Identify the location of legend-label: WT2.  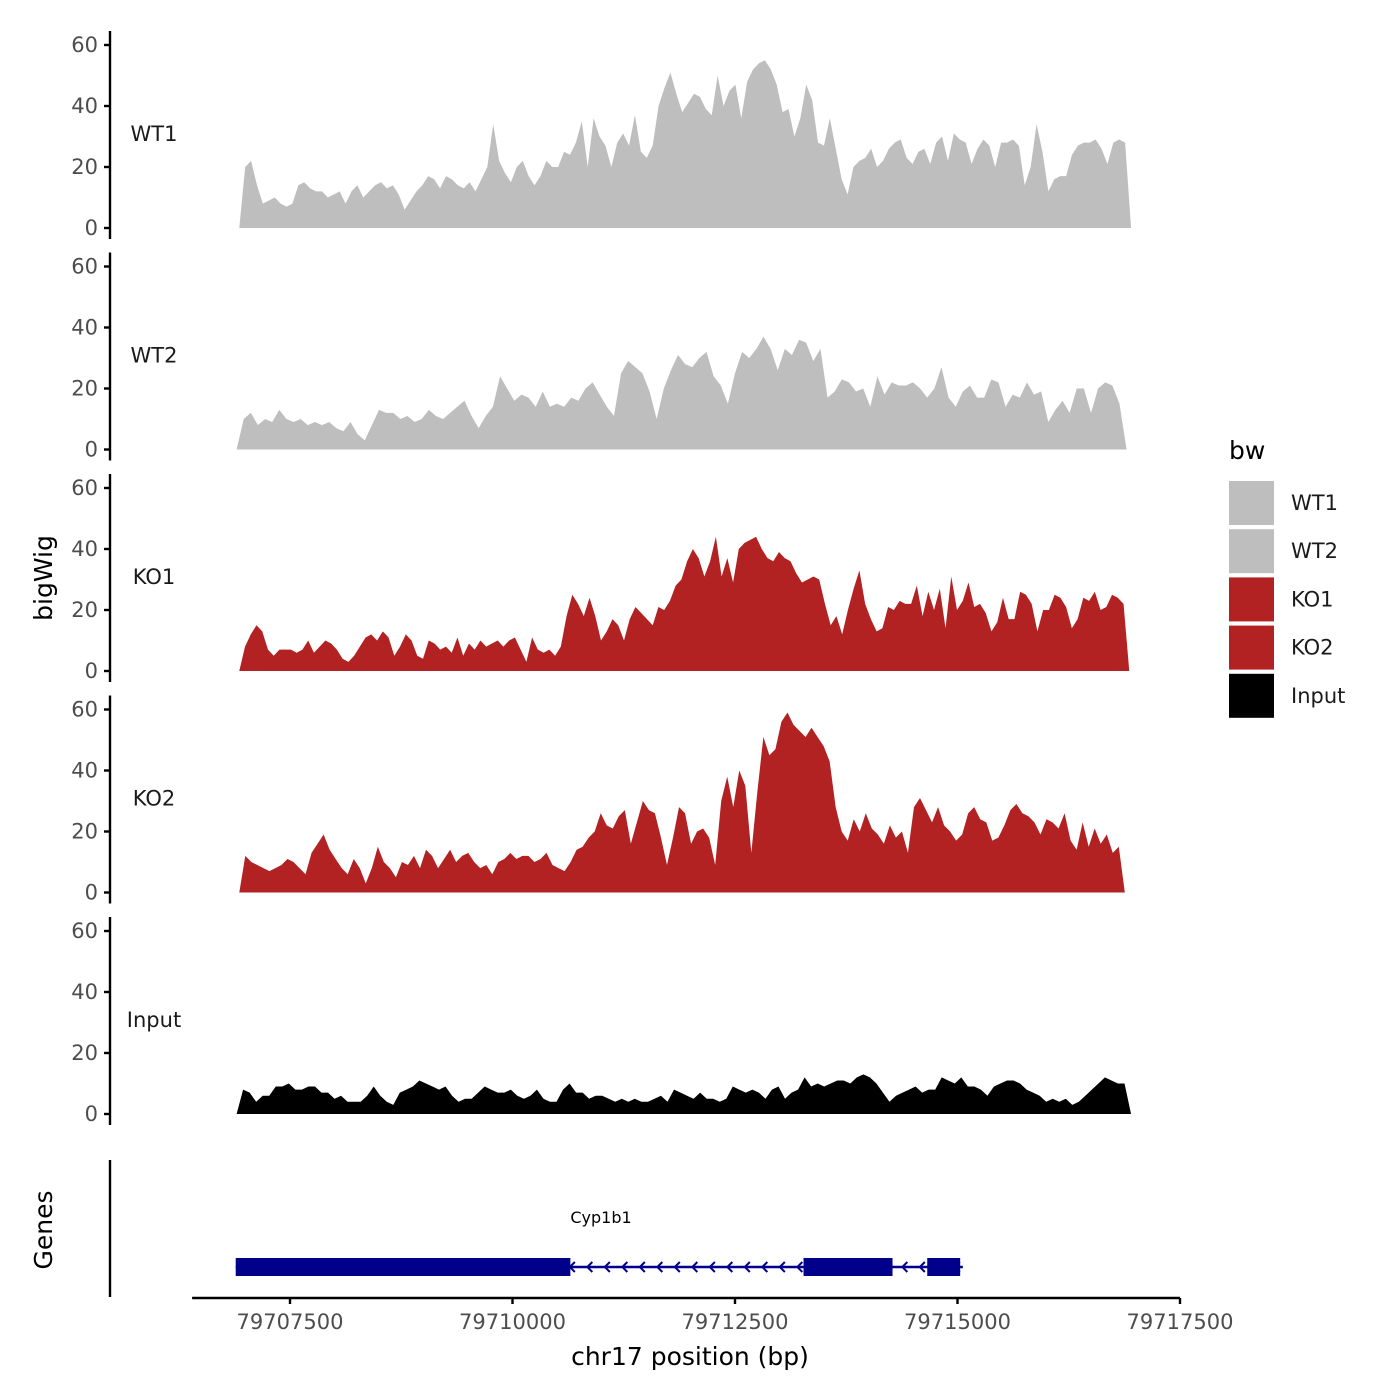
(1314, 551).